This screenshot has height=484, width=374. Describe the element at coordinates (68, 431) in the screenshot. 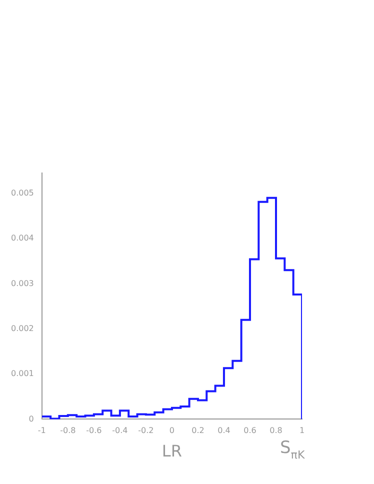

I see `x-tick-label: -0.8` at that location.